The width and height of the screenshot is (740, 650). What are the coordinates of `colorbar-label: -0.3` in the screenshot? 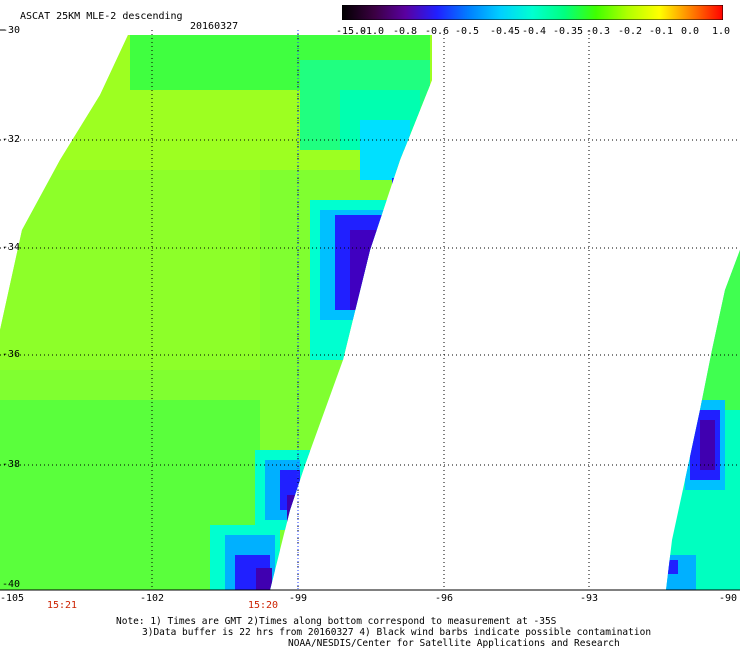 It's located at (598, 31).